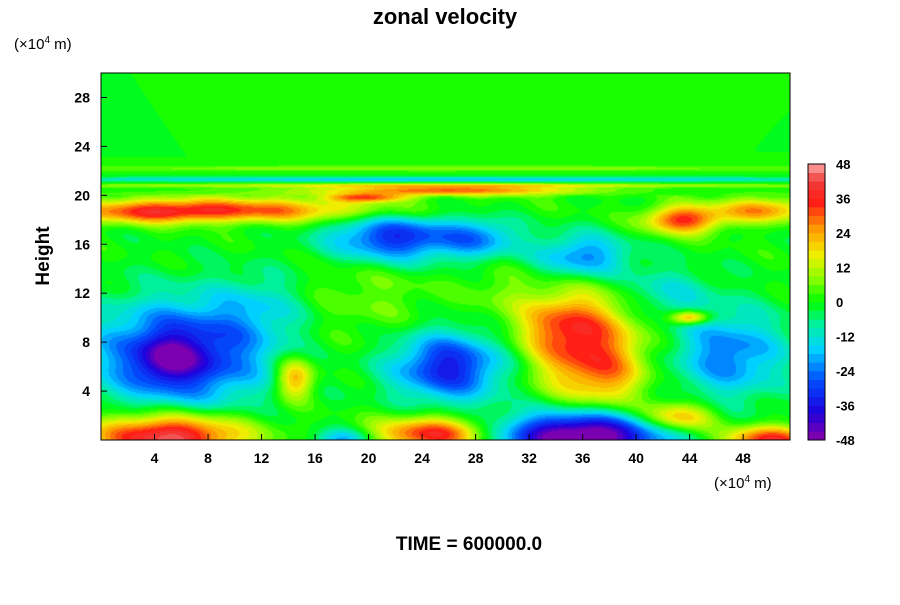 The height and width of the screenshot is (605, 900). What do you see at coordinates (82, 146) in the screenshot?
I see `y-tick-label: 24` at bounding box center [82, 146].